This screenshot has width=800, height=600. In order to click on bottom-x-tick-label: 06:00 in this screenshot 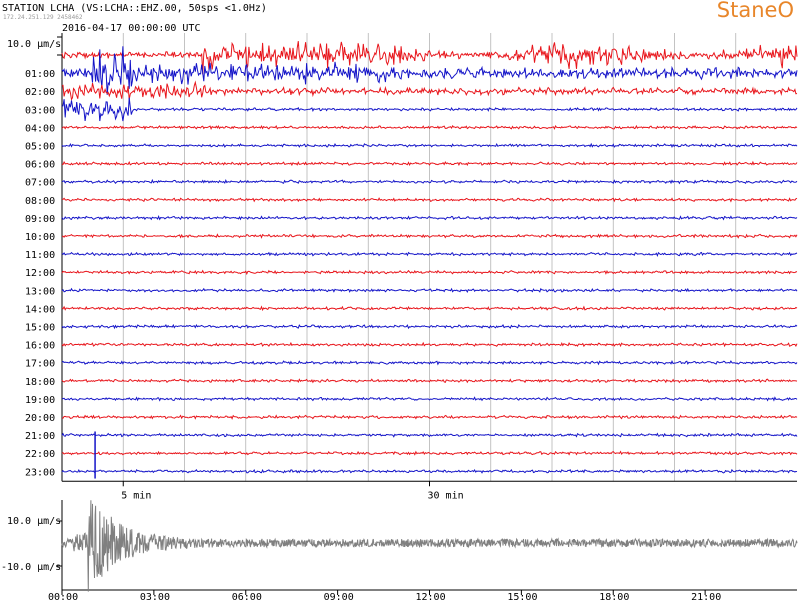, I will do `click(247, 596)`.